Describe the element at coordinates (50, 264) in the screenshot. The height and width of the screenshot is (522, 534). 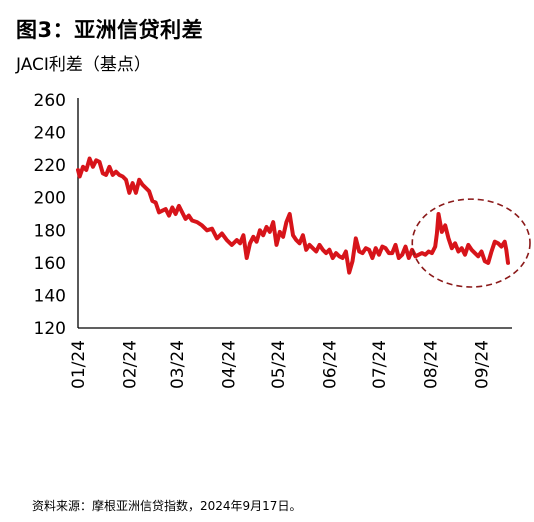
I see `y-tick-label: 160` at that location.